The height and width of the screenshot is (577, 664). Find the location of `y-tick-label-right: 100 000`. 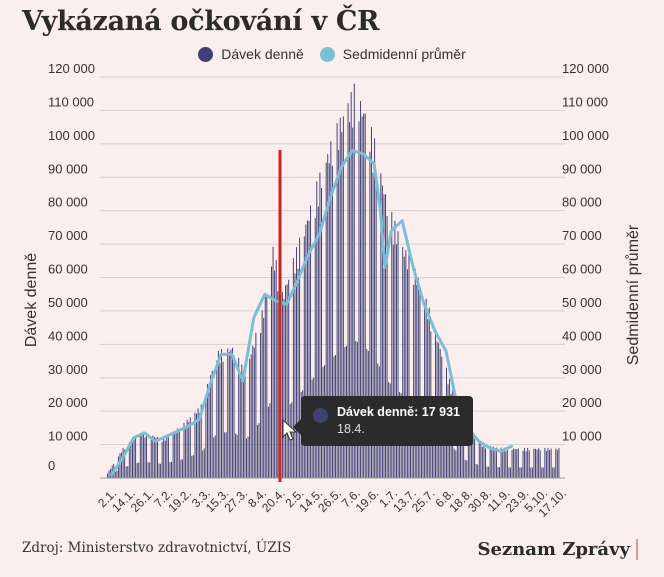

y-tick-label-right: 100 000 is located at coordinates (585, 135).